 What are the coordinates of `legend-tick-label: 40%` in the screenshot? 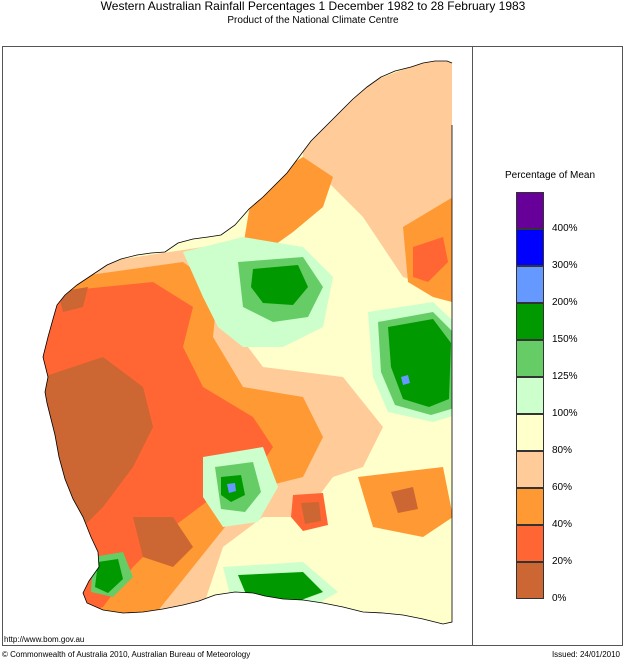 It's located at (562, 524).